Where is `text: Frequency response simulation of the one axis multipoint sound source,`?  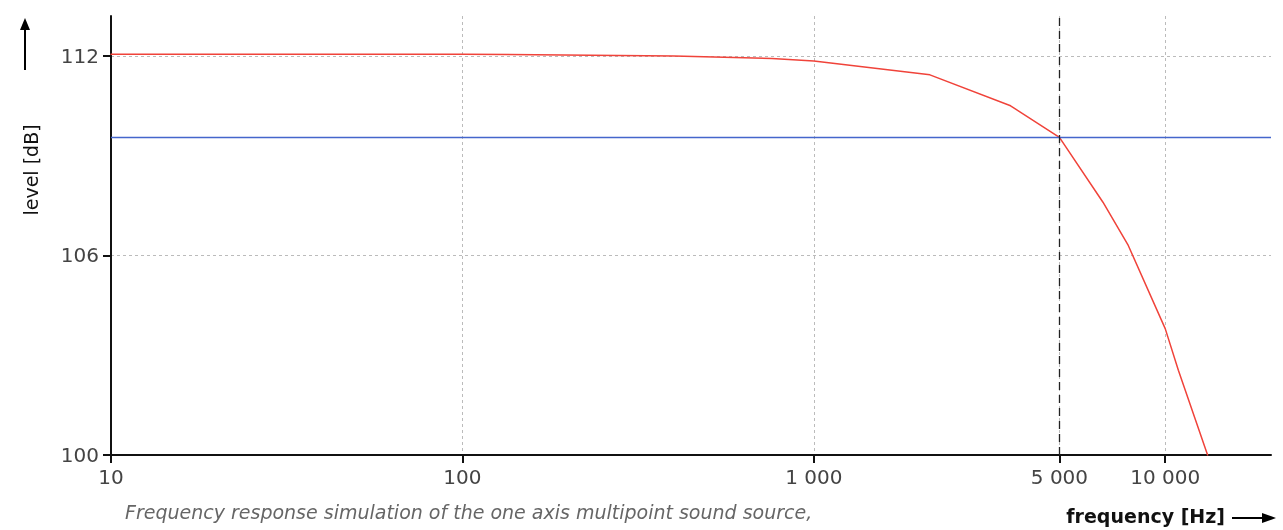
text: Frequency response simulation of the one axis multipoint sound source, is located at coordinates (469, 511).